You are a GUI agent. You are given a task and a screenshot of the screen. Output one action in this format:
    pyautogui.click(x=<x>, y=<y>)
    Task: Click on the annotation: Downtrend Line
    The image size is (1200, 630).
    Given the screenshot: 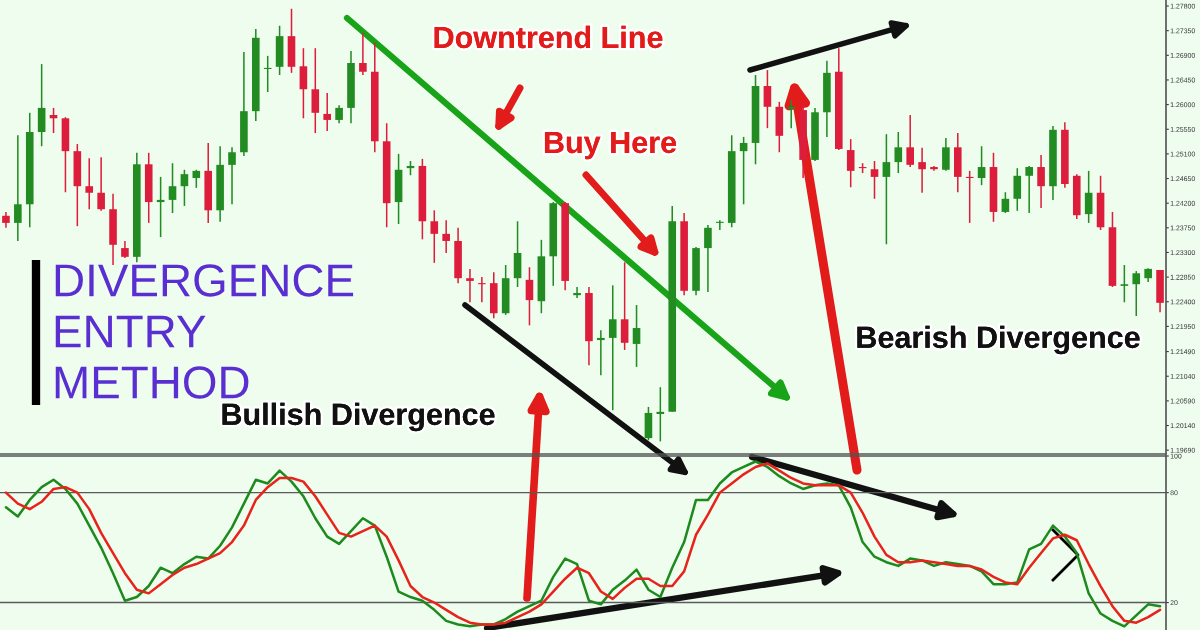 What is the action you would take?
    pyautogui.click(x=548, y=37)
    